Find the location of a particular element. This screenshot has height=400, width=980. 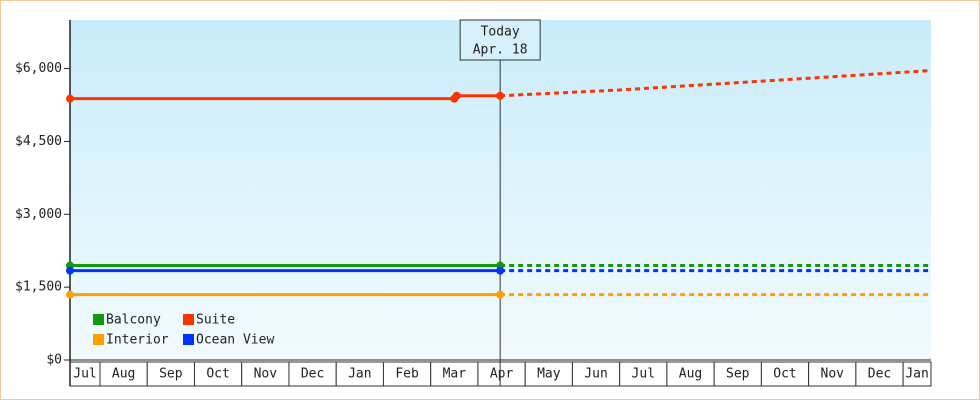

legend-label: Suite is located at coordinates (215, 320).